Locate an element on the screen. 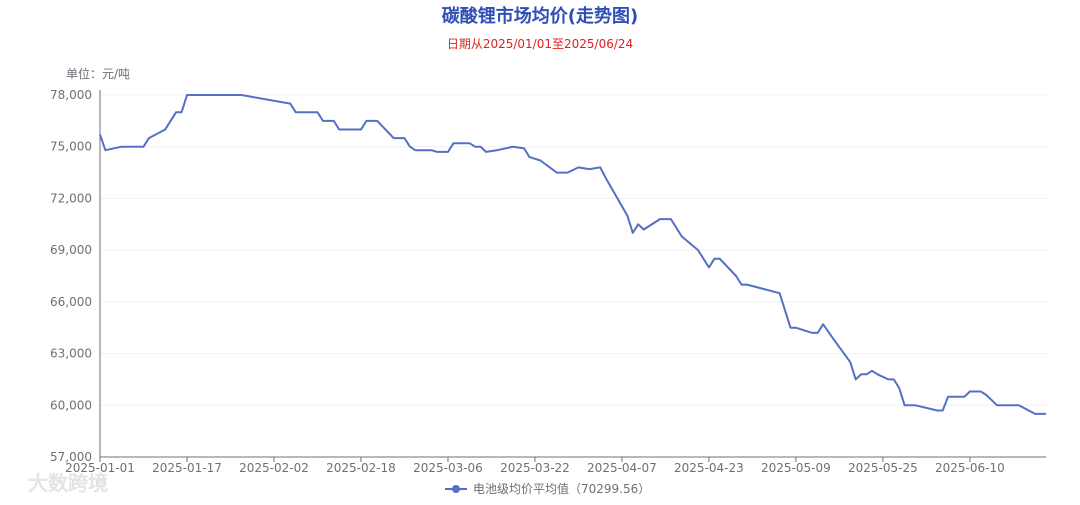  x-tick-label: 2025-03-22 is located at coordinates (535, 468).